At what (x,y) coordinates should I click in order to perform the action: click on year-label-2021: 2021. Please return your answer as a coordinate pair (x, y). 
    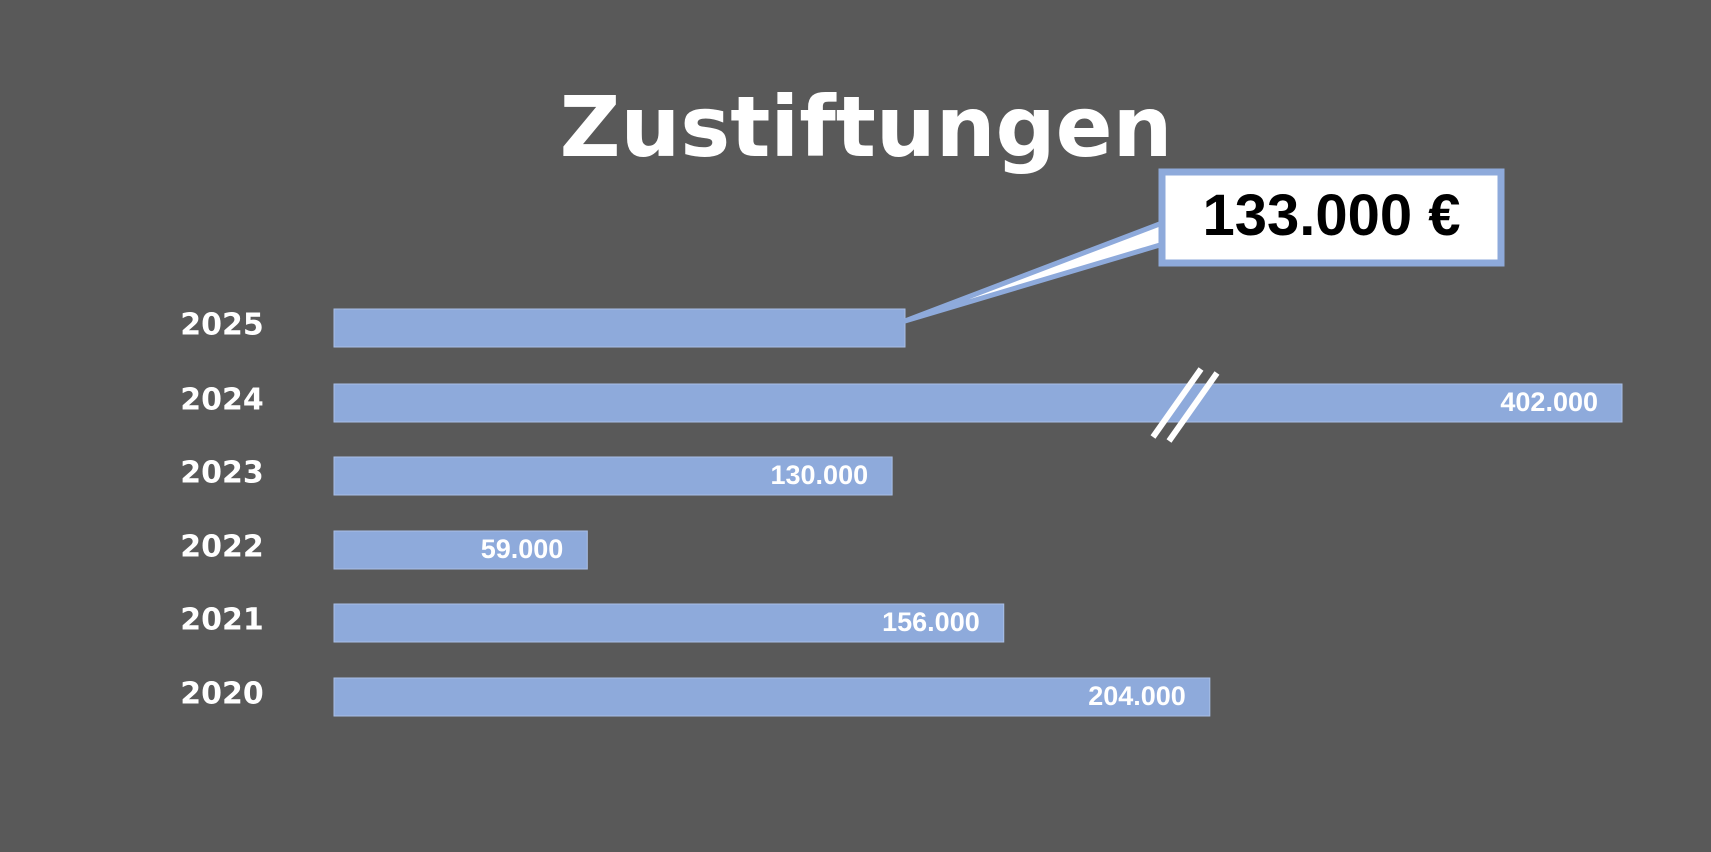
    Looking at the image, I should click on (222, 620).